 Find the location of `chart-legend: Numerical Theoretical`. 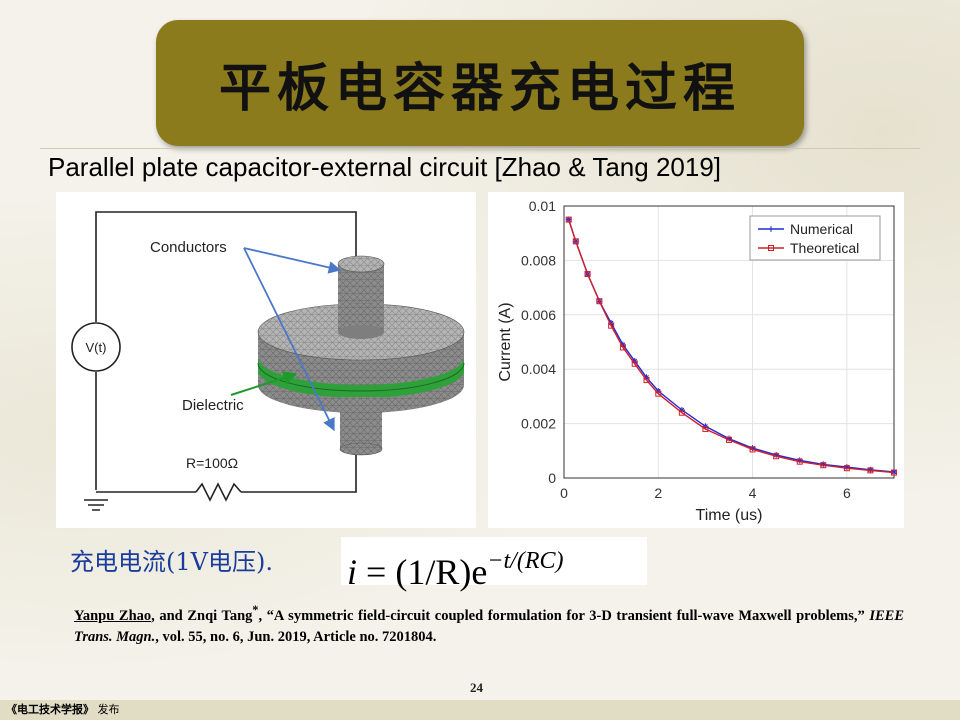

chart-legend: Numerical Theoretical is located at coordinates (815, 238).